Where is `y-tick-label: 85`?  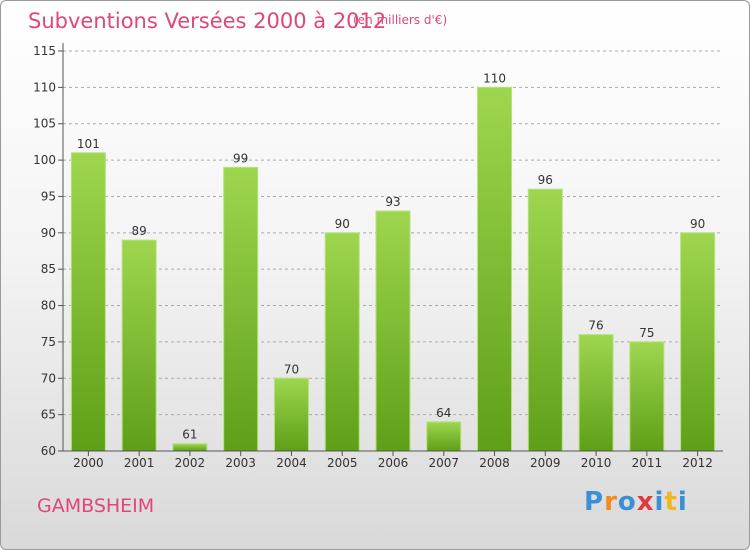 y-tick-label: 85 is located at coordinates (48, 269).